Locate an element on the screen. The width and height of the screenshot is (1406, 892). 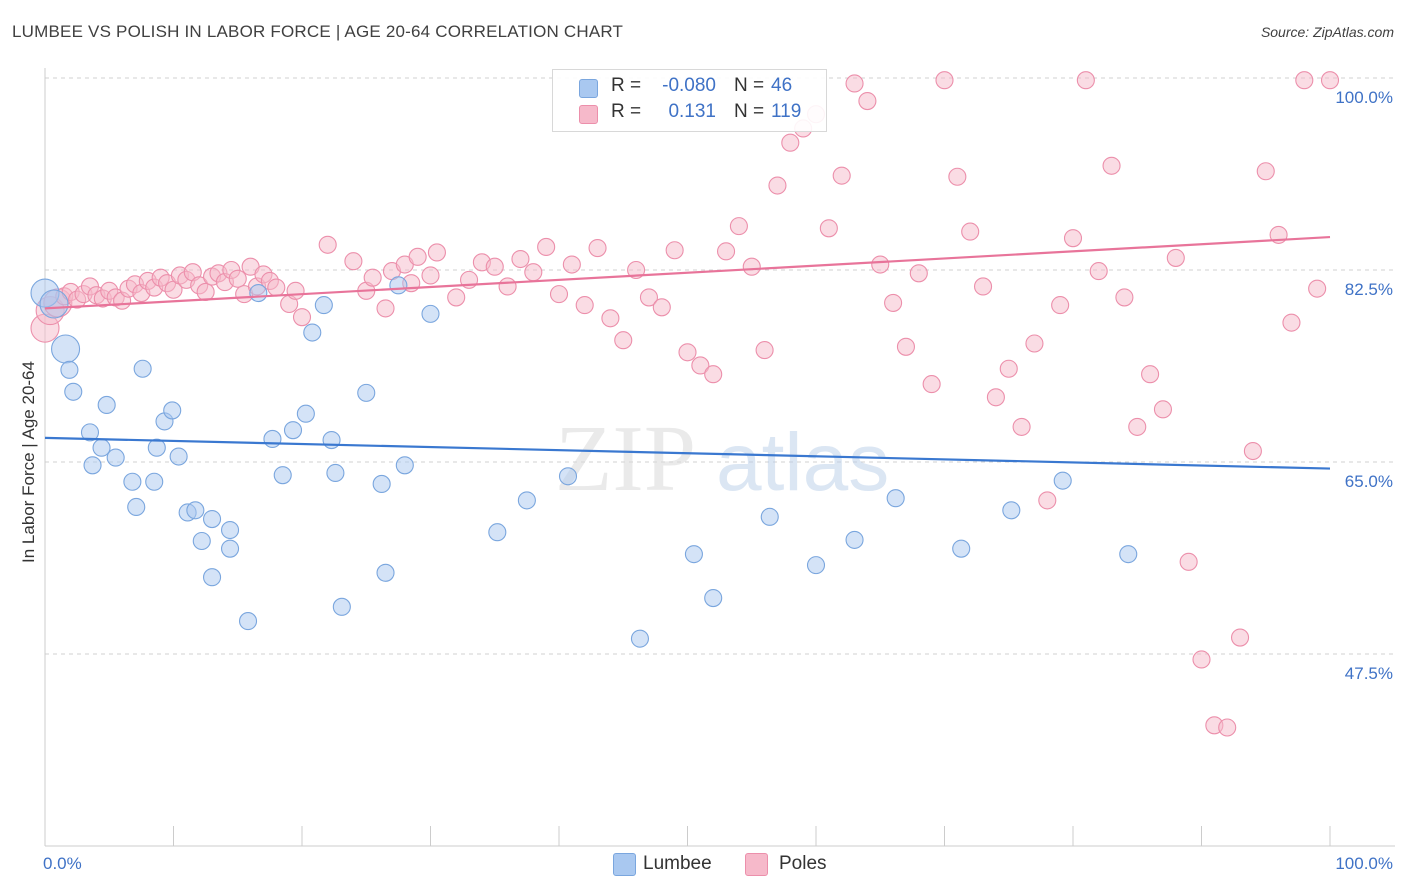
legend-lumbee-label: Lumbee is located at coordinates (677, 863).